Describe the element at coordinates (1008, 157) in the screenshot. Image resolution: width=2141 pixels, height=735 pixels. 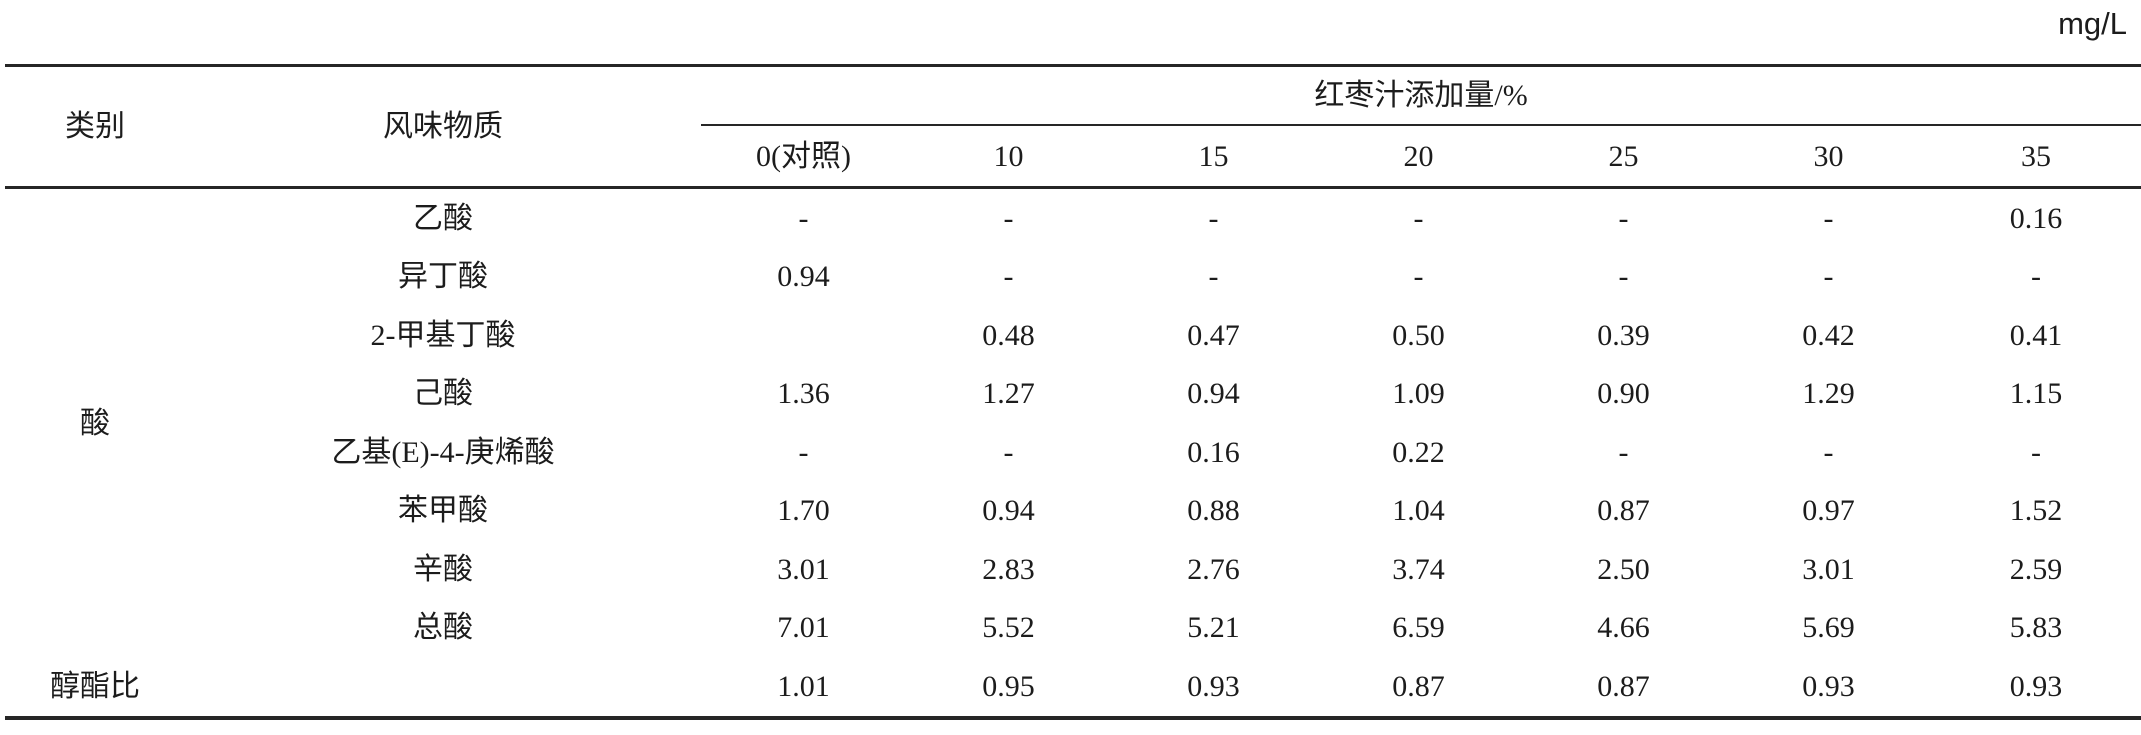
I see `dose-header-10: 10` at that location.